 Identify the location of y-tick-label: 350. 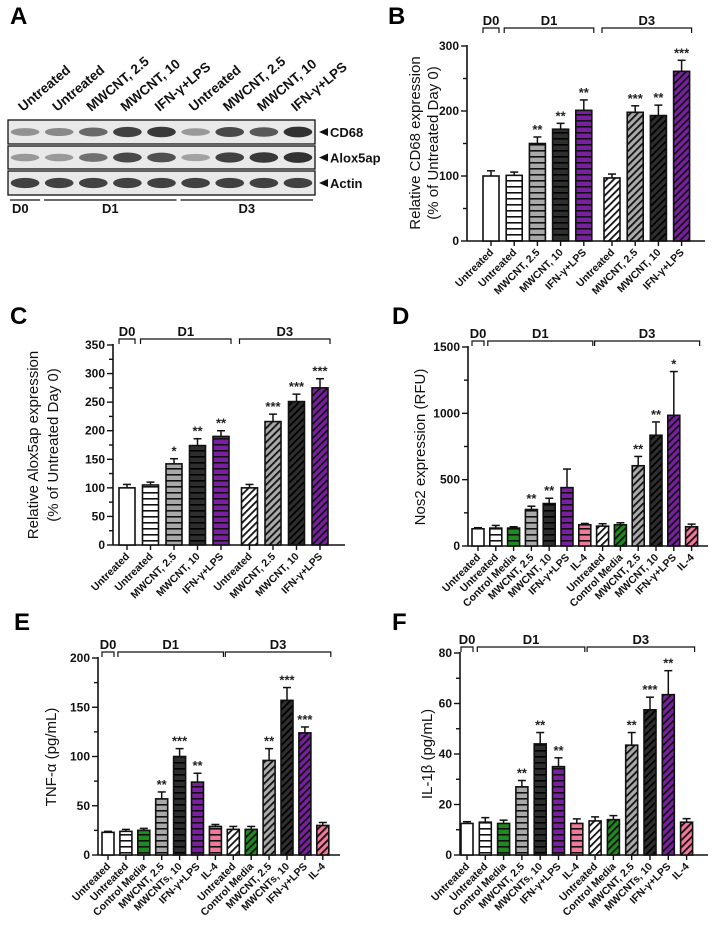
(95, 345).